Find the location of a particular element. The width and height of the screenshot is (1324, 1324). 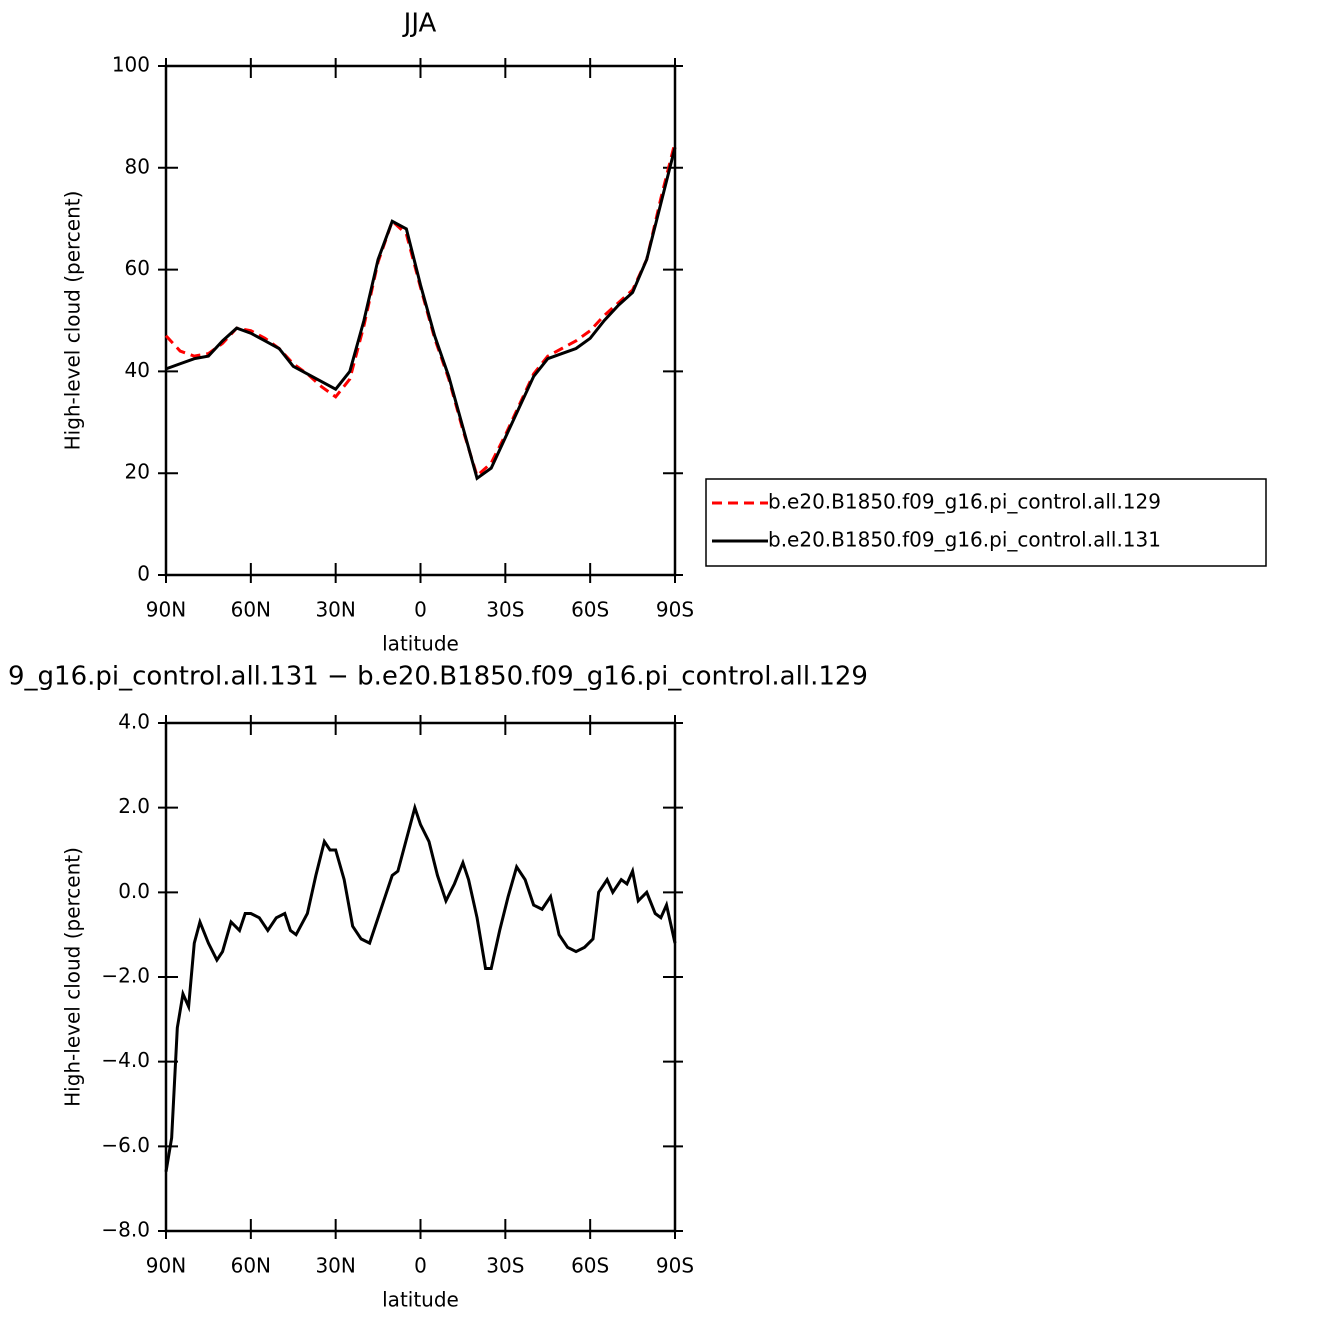

legend-label: b.e20.B1850.f09_g16.pi_control.all.129 is located at coordinates (964, 502).